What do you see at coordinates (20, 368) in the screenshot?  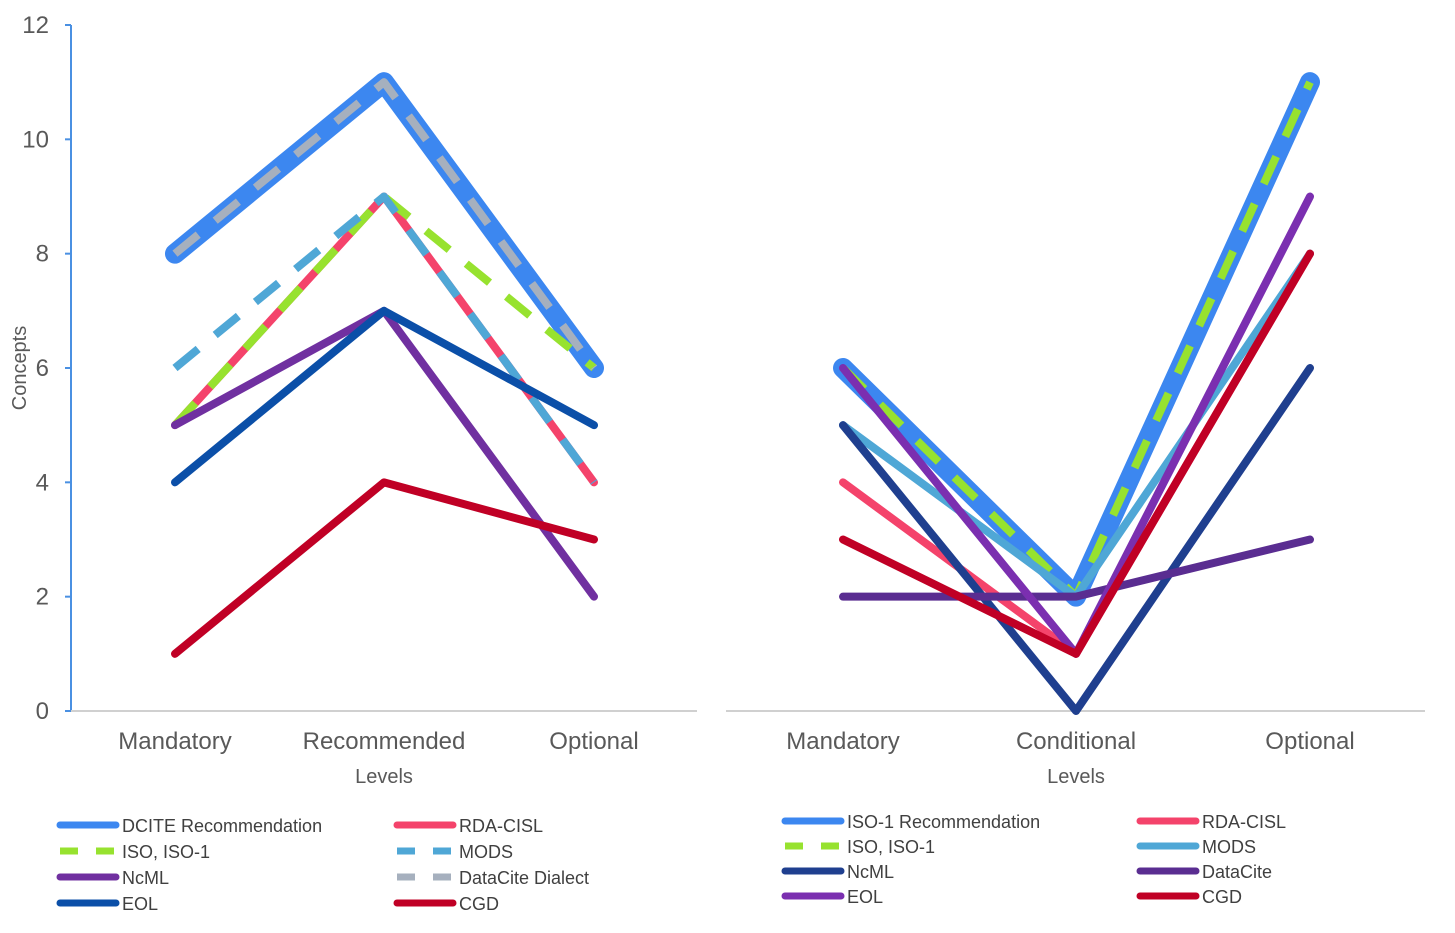 I see `y-axis-title: Concepts` at bounding box center [20, 368].